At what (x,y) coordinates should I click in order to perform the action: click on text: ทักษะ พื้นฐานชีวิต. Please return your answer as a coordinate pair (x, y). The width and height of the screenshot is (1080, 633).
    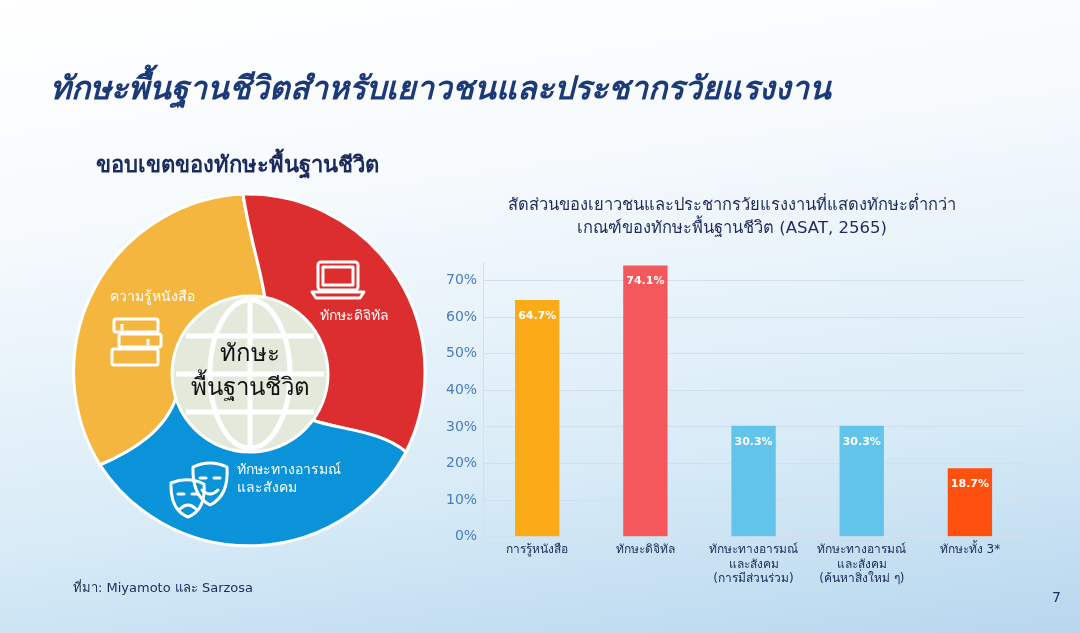
    Looking at the image, I should click on (250, 370).